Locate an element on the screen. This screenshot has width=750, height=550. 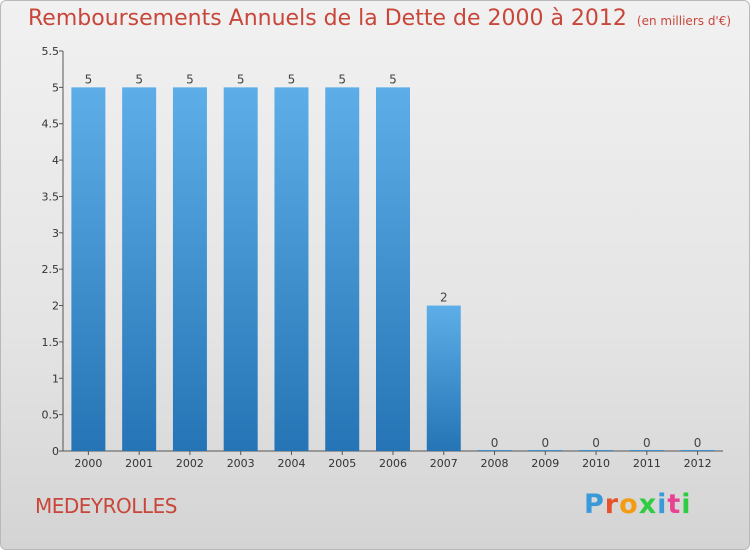
chart-subtitle: (en milliers d'€) is located at coordinates (684, 21).